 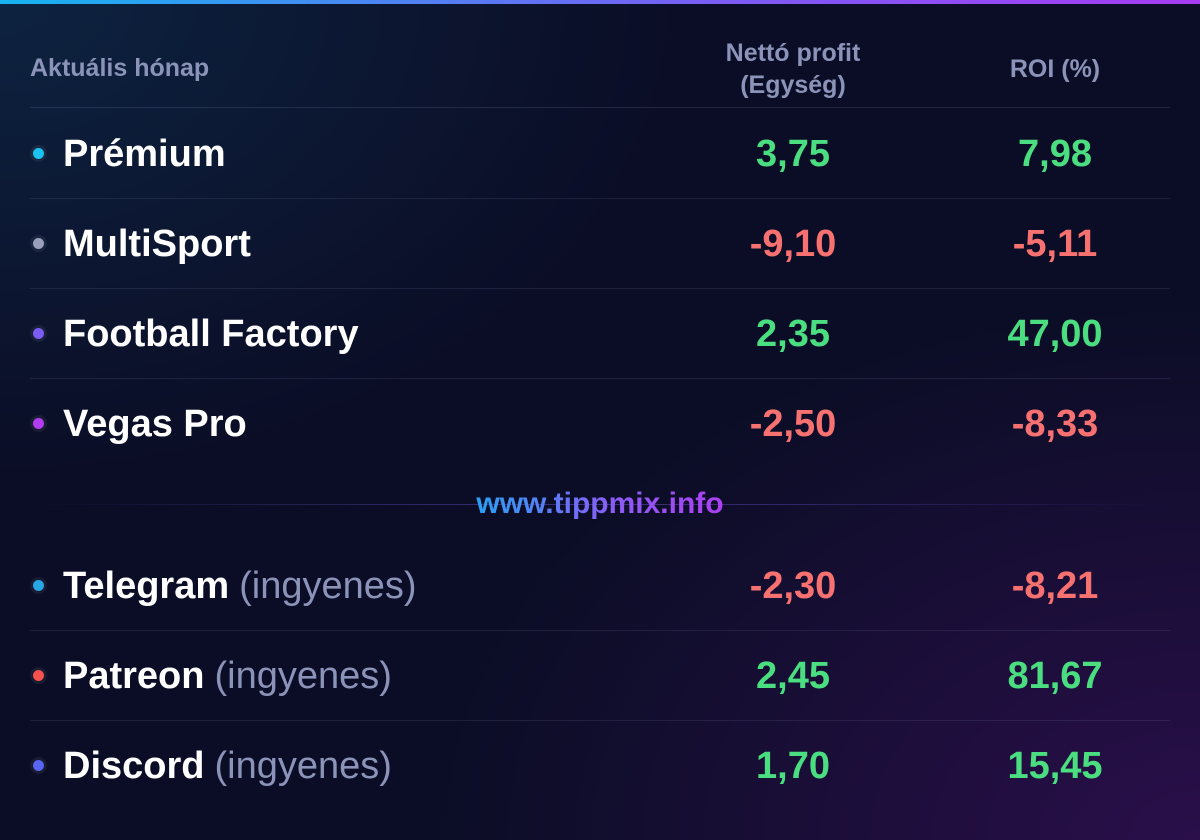 I want to click on profit-value: 2,45, so click(x=793, y=676).